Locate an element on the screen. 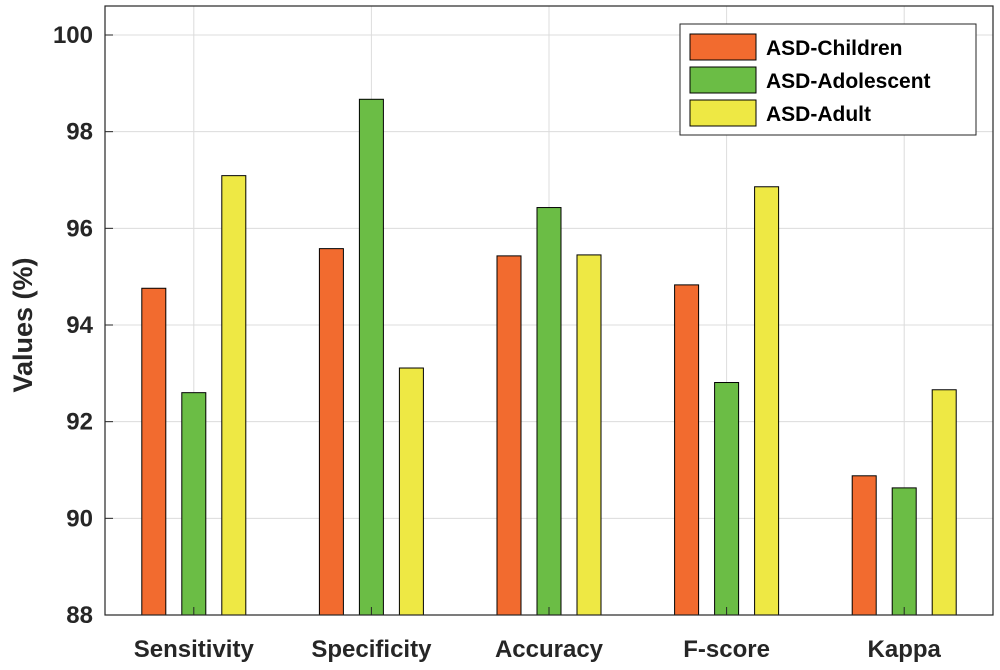 The height and width of the screenshot is (670, 1000). legend-label: ASD-Adolescent is located at coordinates (848, 81).